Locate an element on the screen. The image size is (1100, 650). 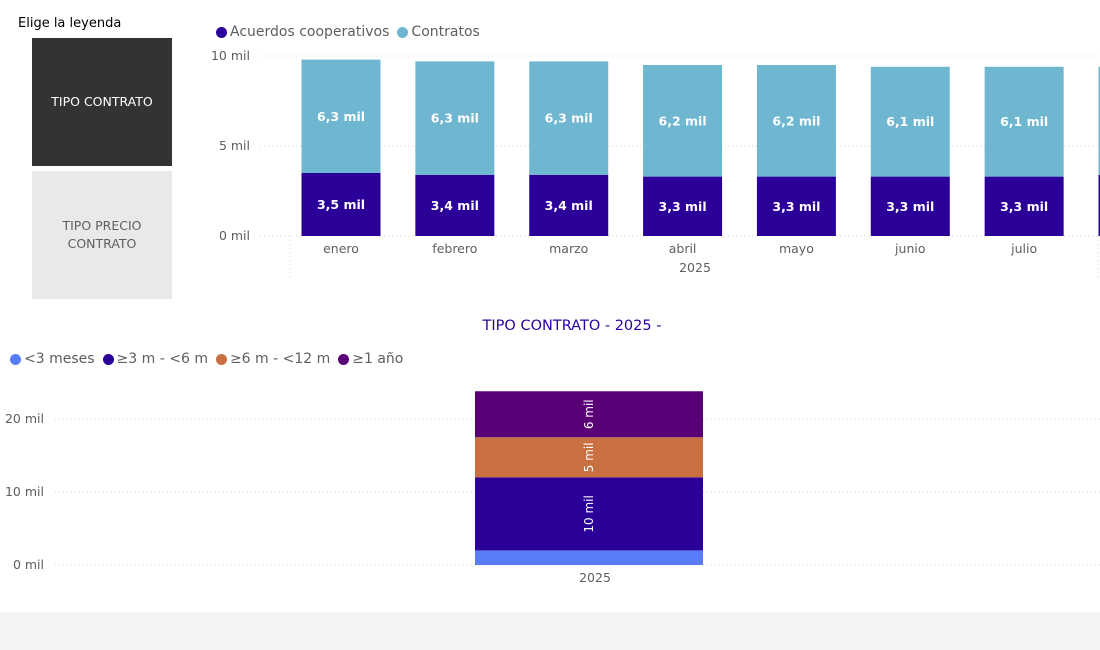
legend-label: <3 meses is located at coordinates (59, 359).